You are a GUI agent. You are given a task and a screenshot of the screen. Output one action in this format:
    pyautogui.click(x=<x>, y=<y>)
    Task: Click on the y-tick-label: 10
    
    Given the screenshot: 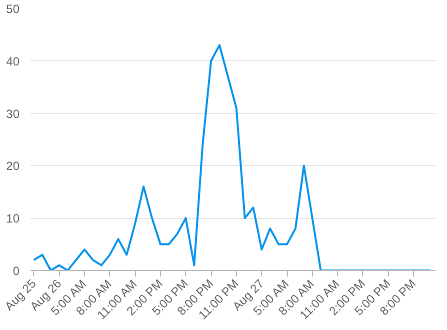 What is the action you would take?
    pyautogui.click(x=13, y=219)
    